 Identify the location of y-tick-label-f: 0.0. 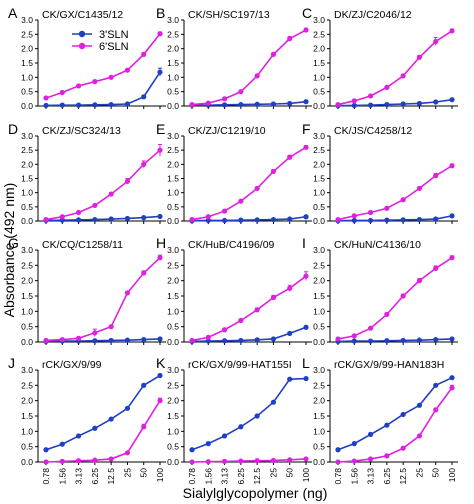
(319, 221).